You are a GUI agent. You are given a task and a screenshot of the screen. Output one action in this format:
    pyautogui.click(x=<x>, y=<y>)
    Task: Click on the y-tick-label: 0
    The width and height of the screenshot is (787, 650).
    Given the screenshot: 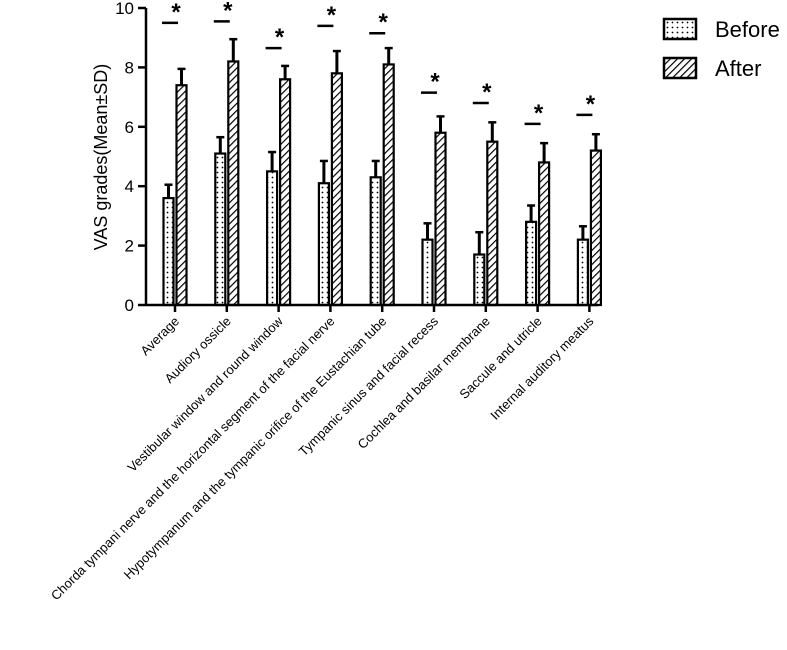 What is the action you would take?
    pyautogui.click(x=129, y=305)
    